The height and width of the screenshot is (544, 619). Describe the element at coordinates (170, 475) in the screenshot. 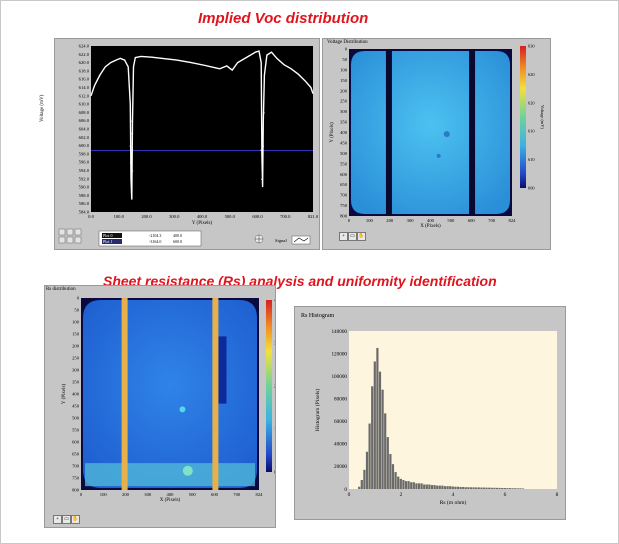

I see `rsmap-bottom-band` at that location.